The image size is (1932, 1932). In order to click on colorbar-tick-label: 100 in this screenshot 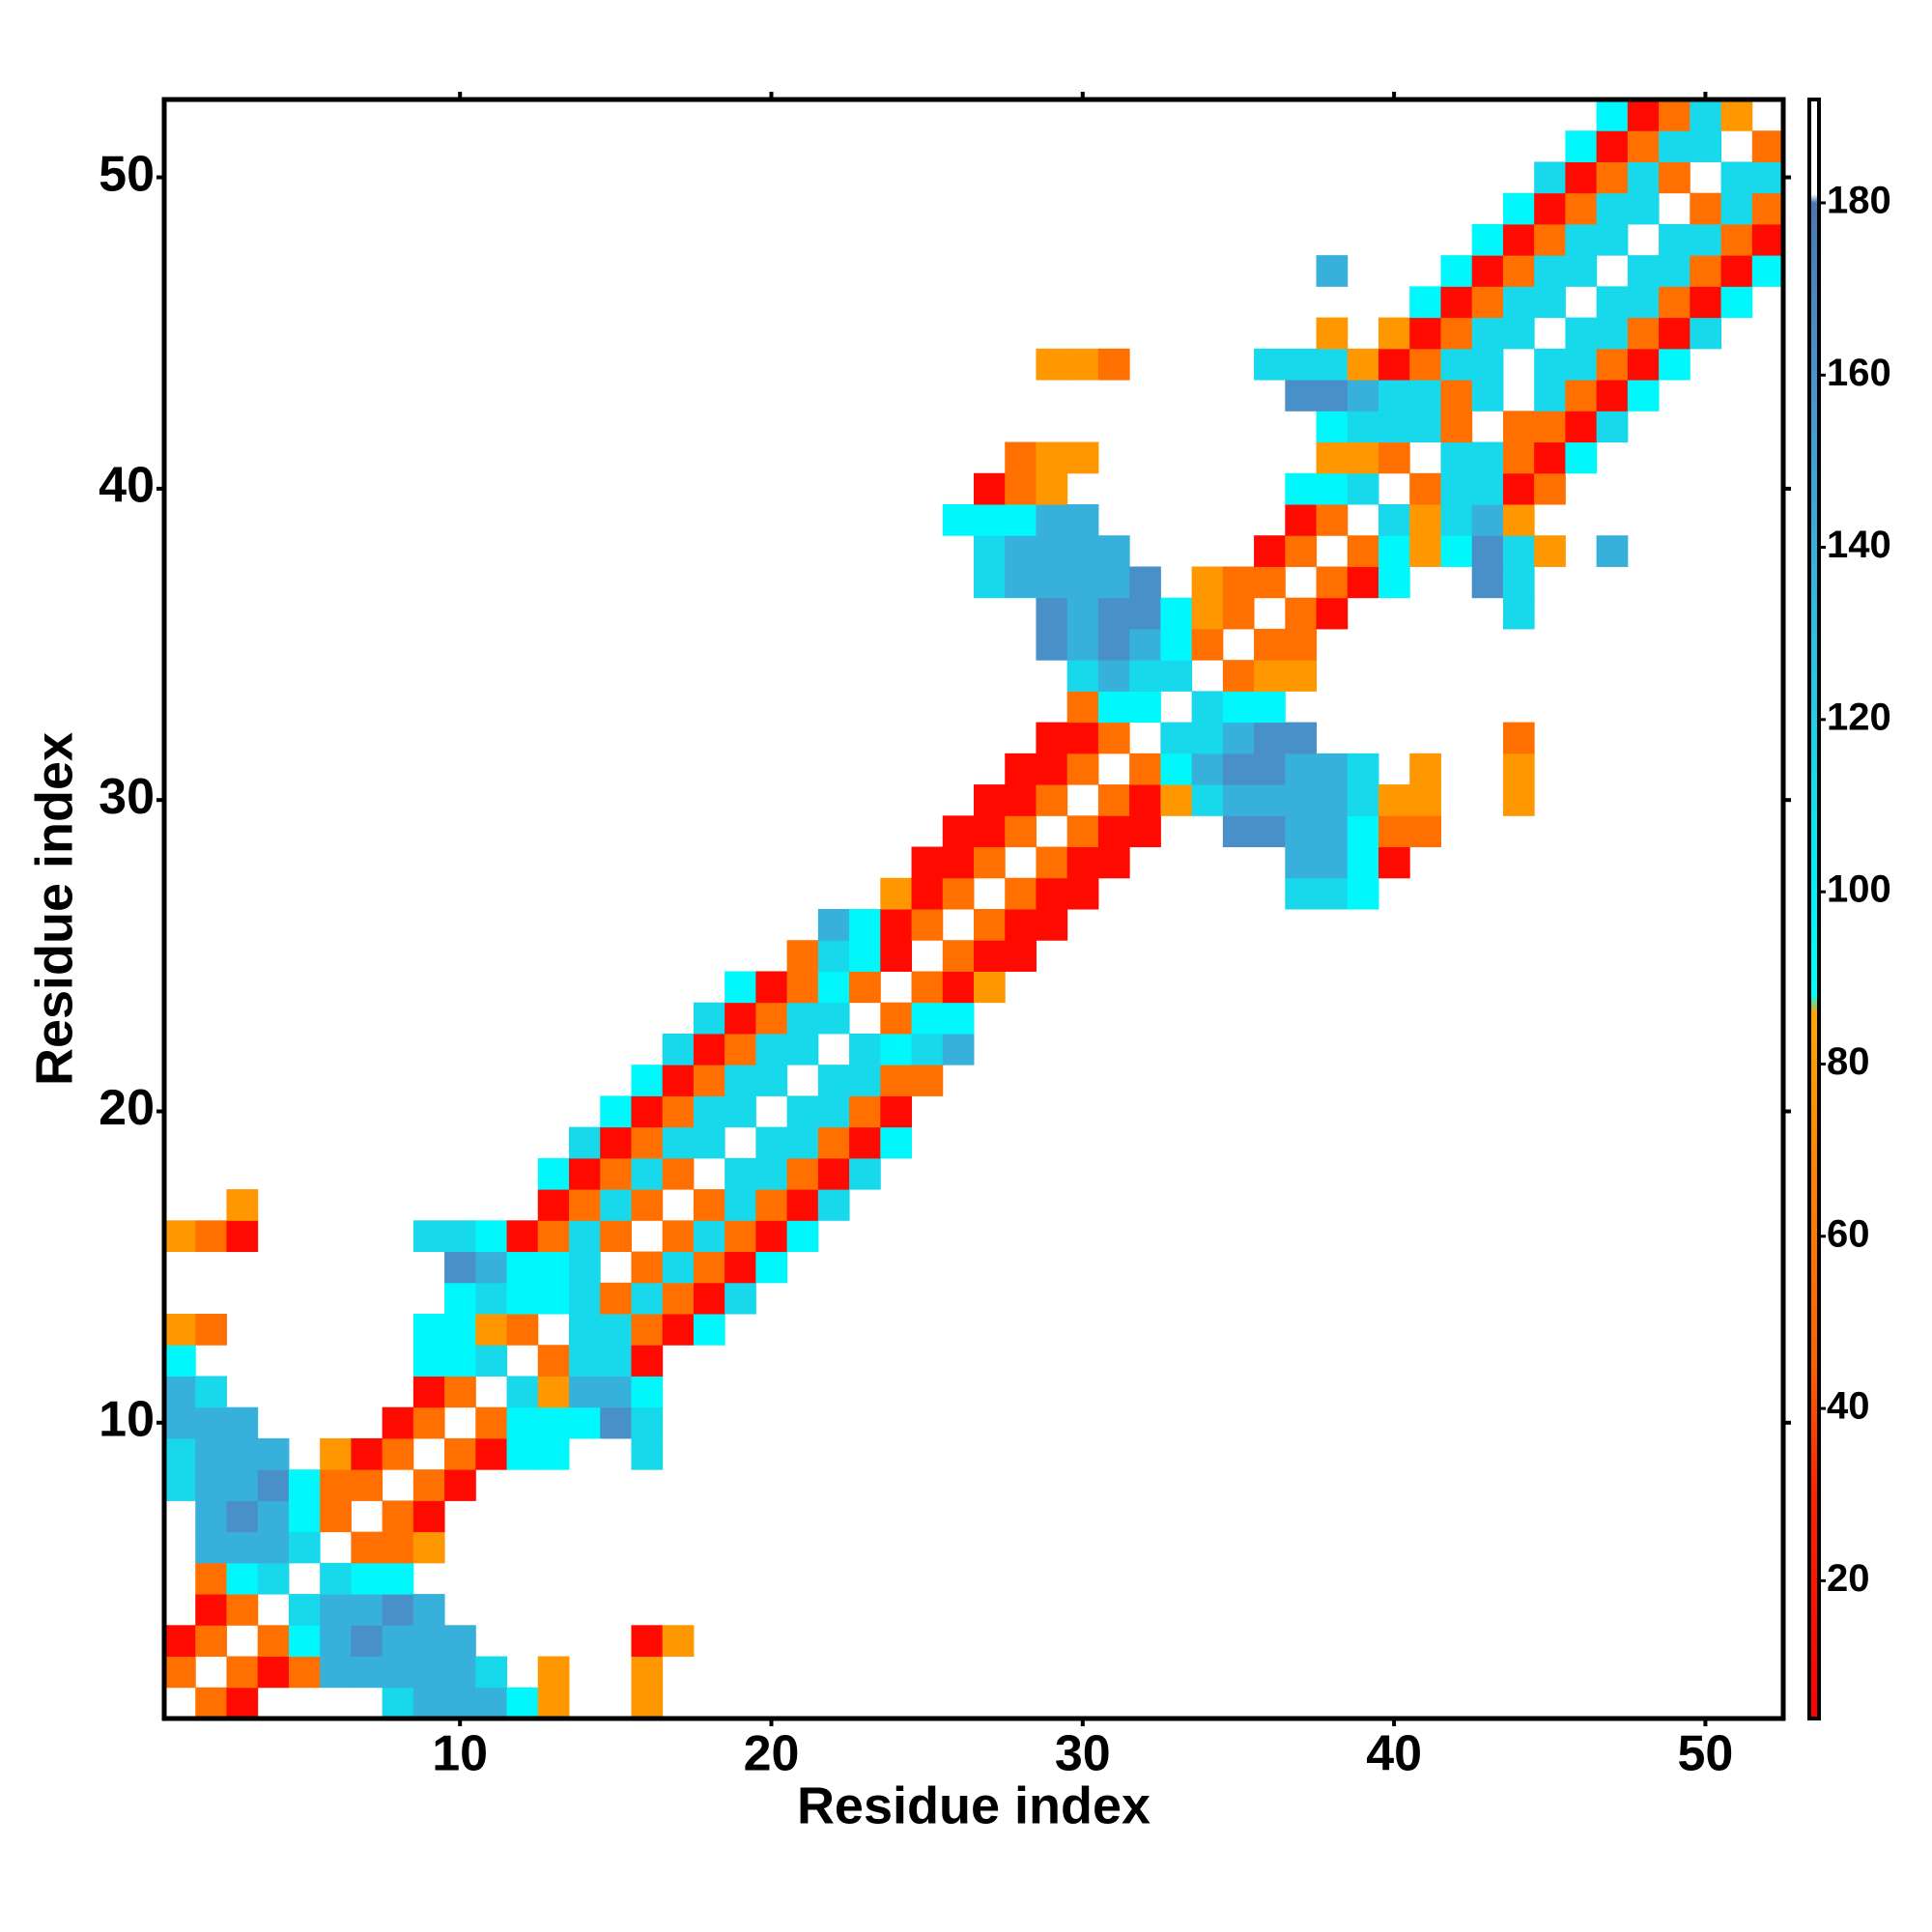, I will do `click(1859, 889)`.